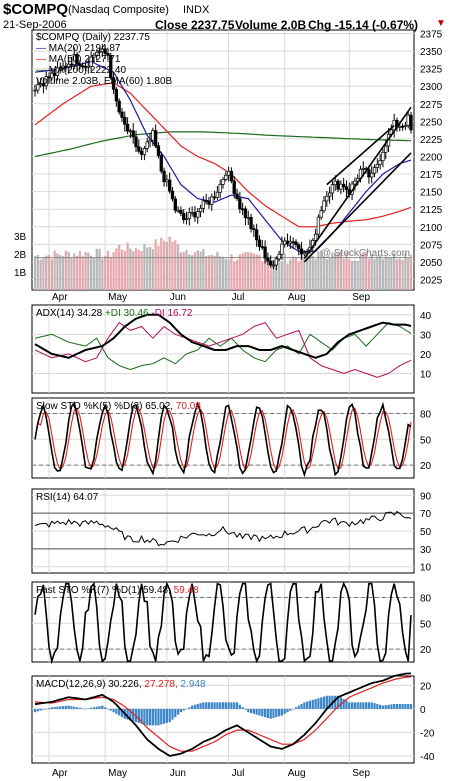 This screenshot has width=460, height=781. What do you see at coordinates (238, 297) in the screenshot?
I see `month-tick-label: Jul` at bounding box center [238, 297].